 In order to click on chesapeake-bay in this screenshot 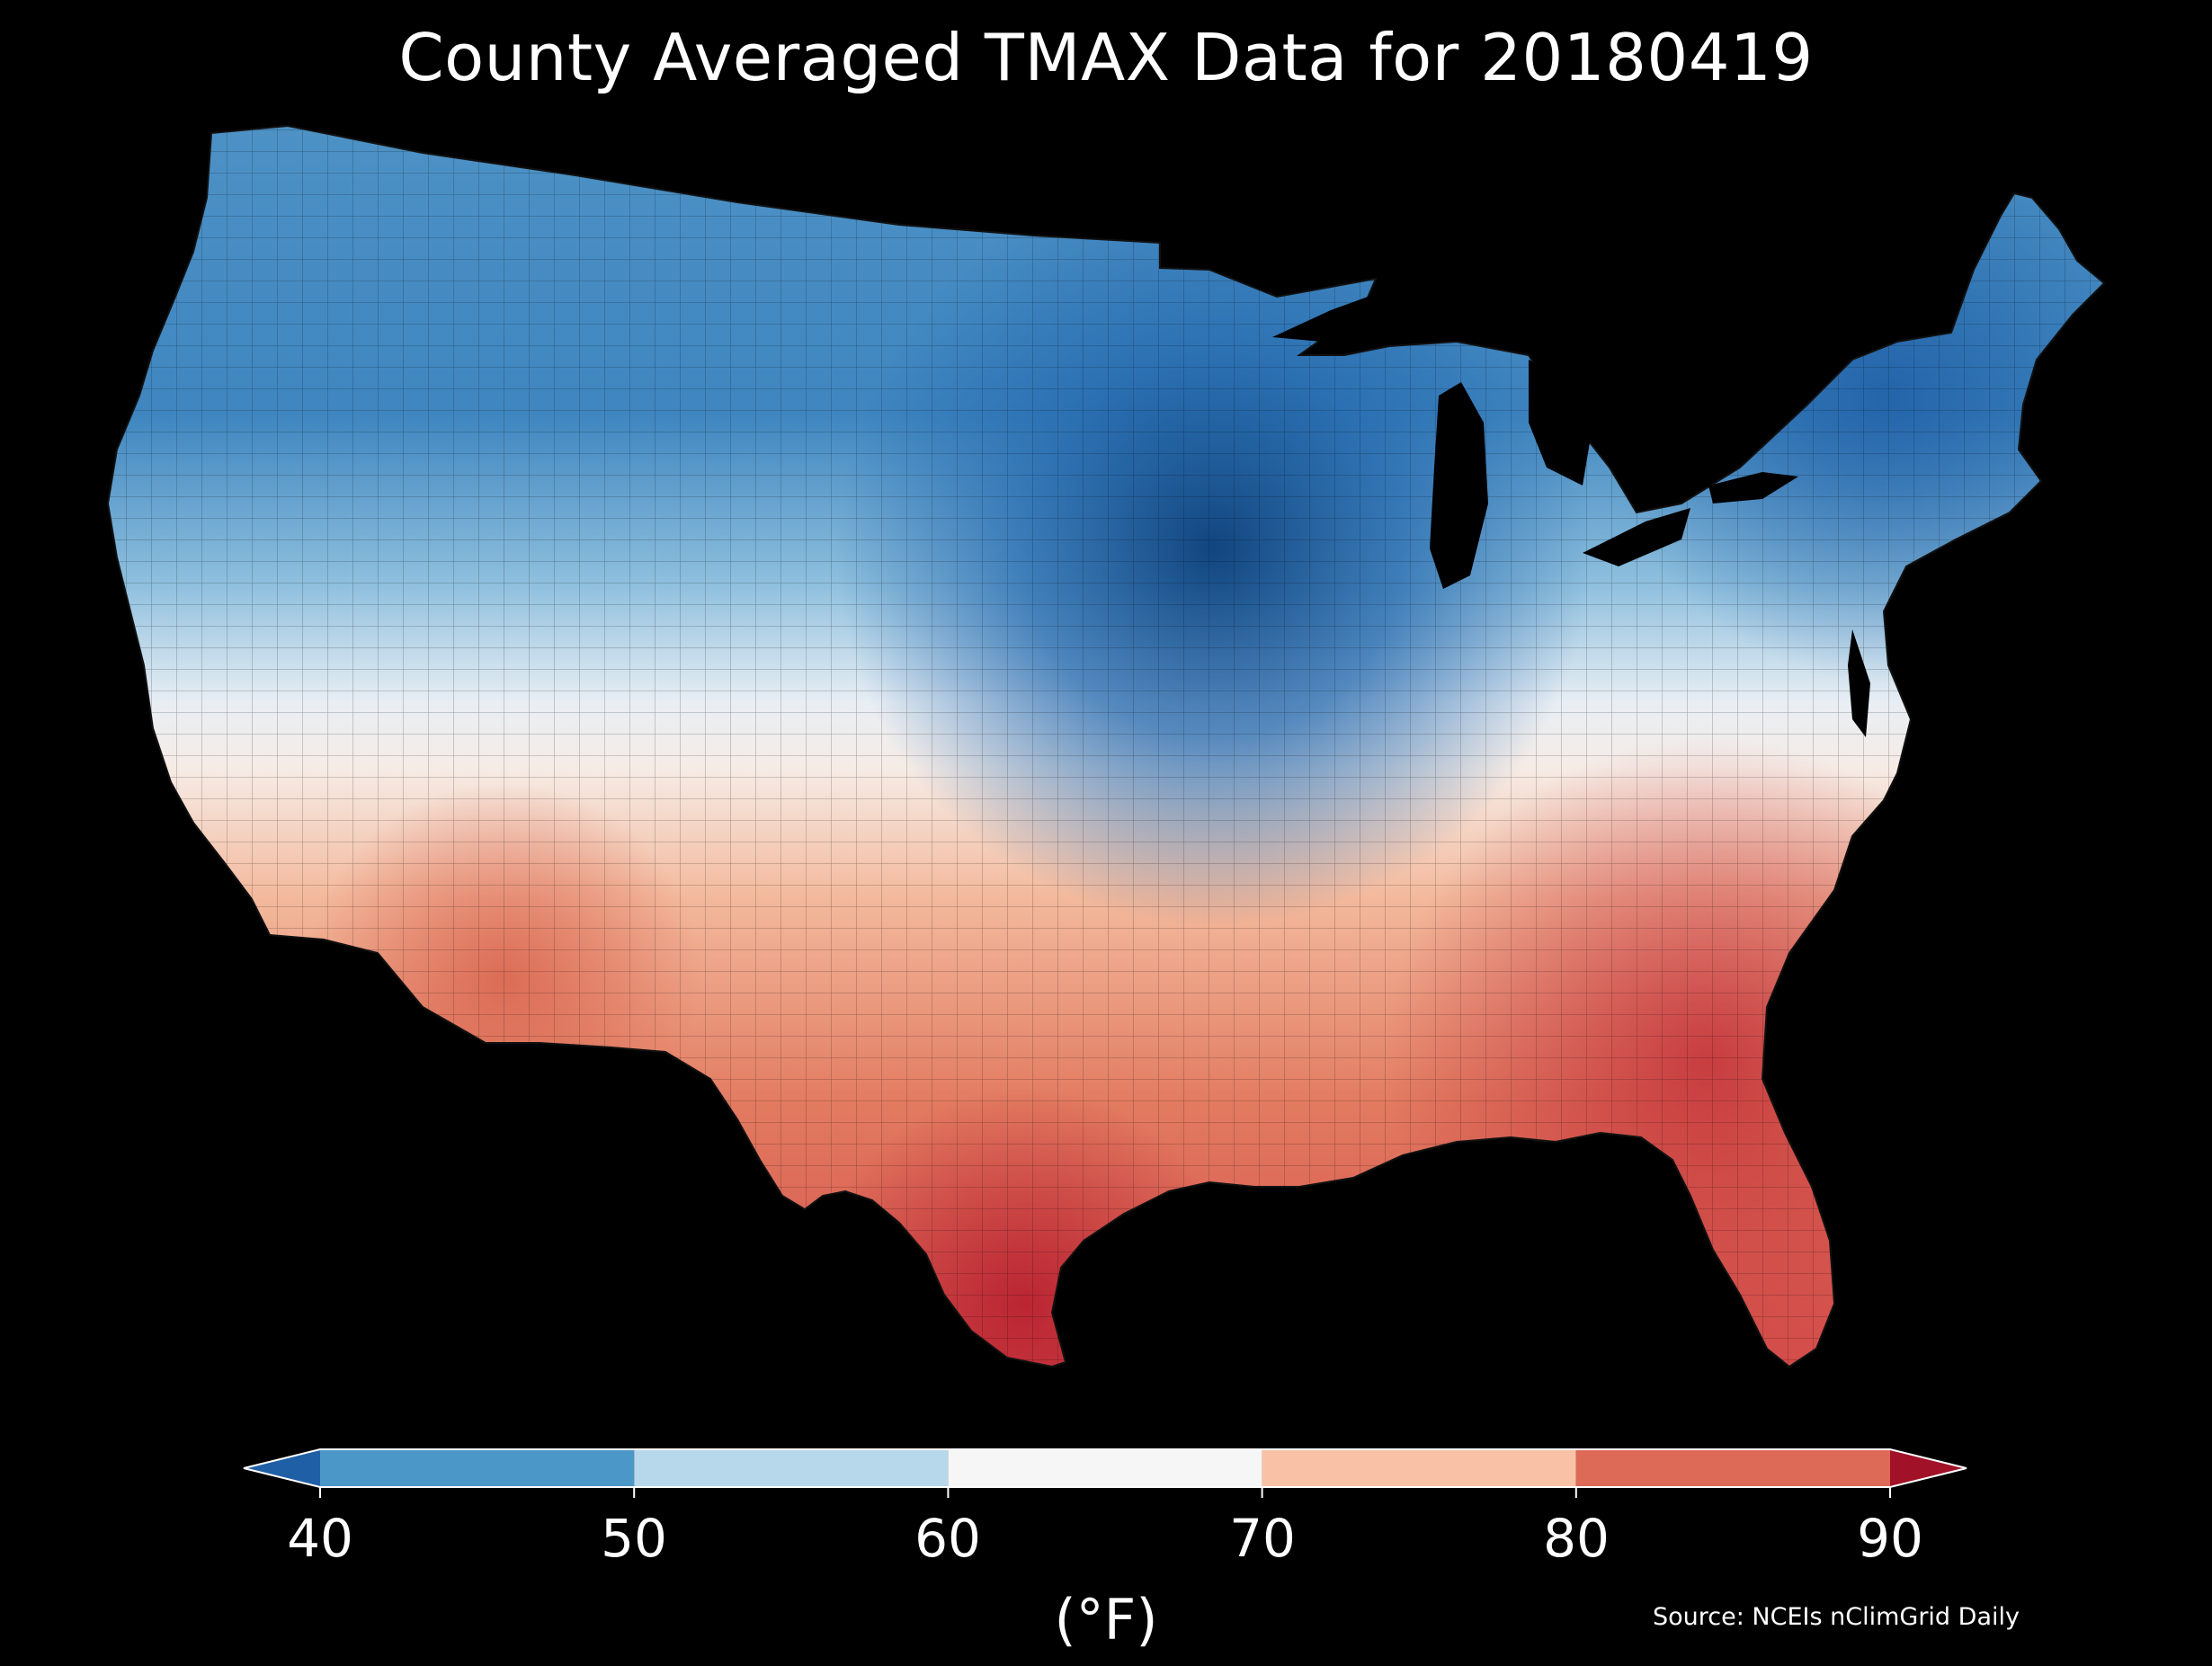, I will do `click(1859, 683)`.